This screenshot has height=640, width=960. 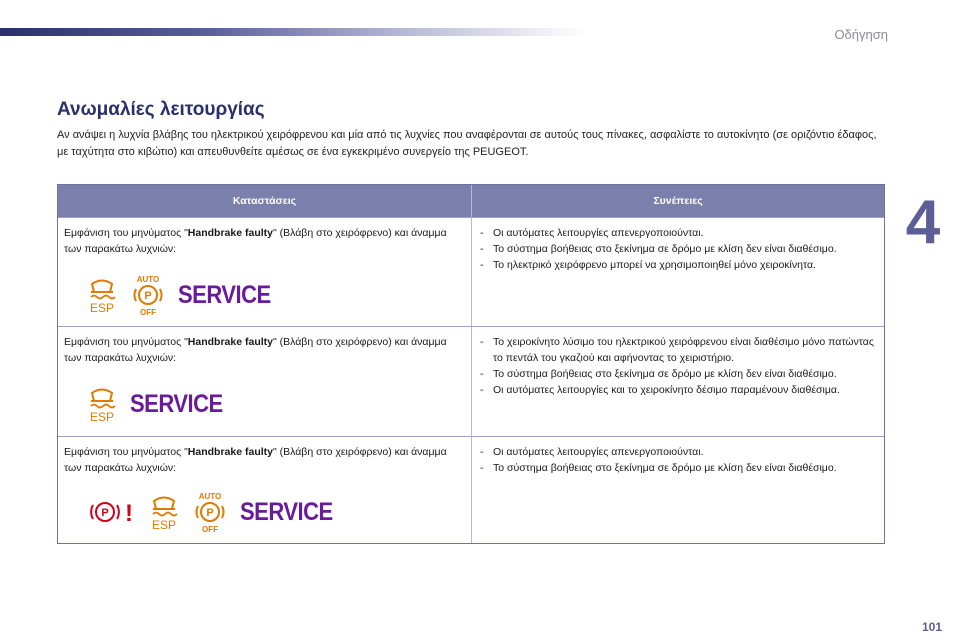 What do you see at coordinates (931, 627) in the screenshot?
I see `page-number: 101` at bounding box center [931, 627].